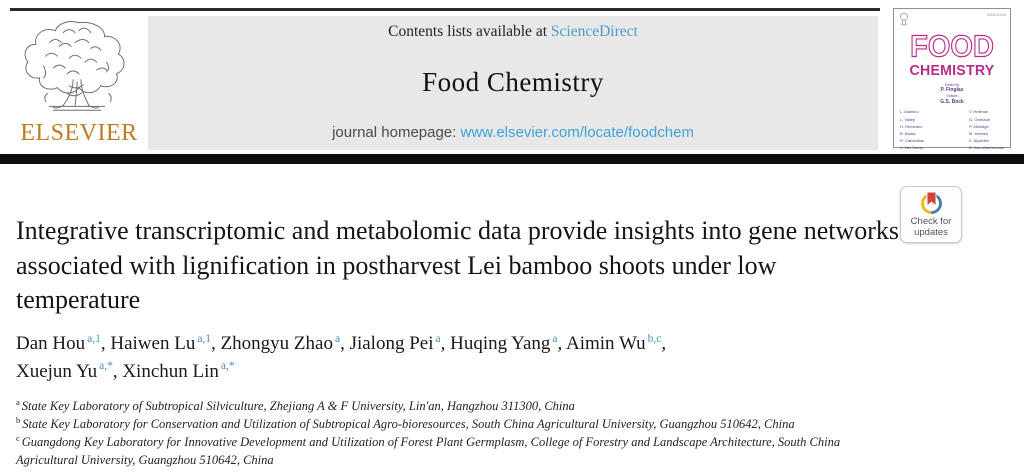 This screenshot has width=1024, height=474. What do you see at coordinates (911, 126) in the screenshot?
I see `cover-board-name: H. Rembden` at bounding box center [911, 126].